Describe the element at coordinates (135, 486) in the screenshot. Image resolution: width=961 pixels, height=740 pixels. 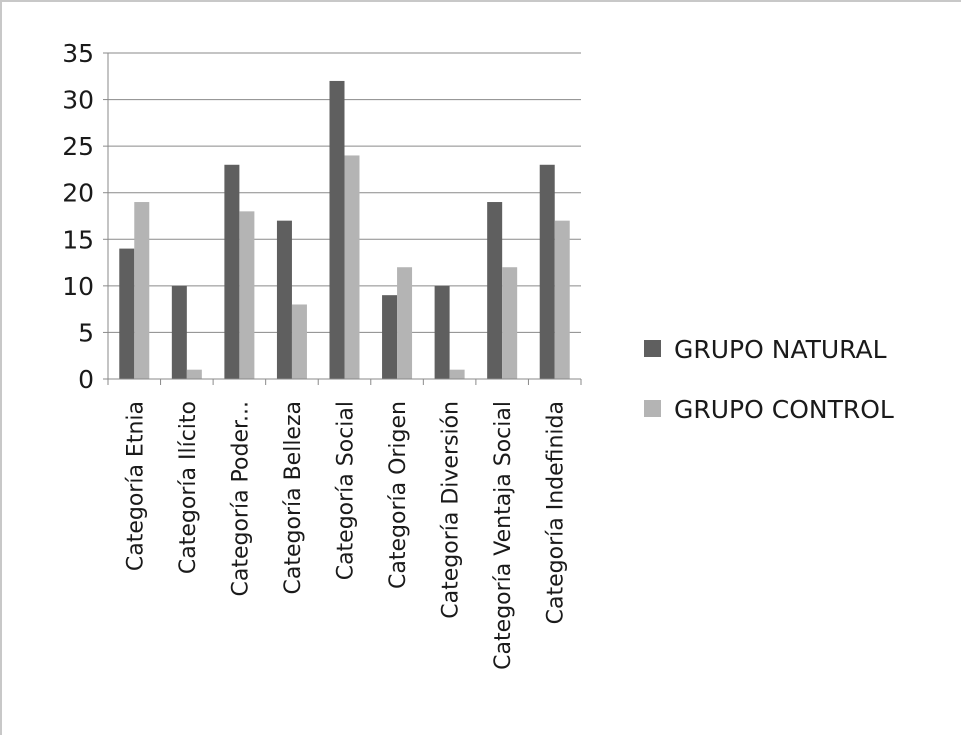
I see `x-tick-label: Categoría Etnia` at that location.